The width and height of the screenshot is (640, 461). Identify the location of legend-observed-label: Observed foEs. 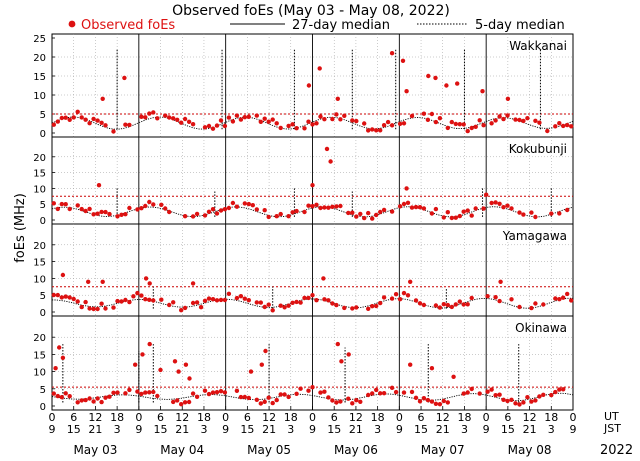
(128, 25).